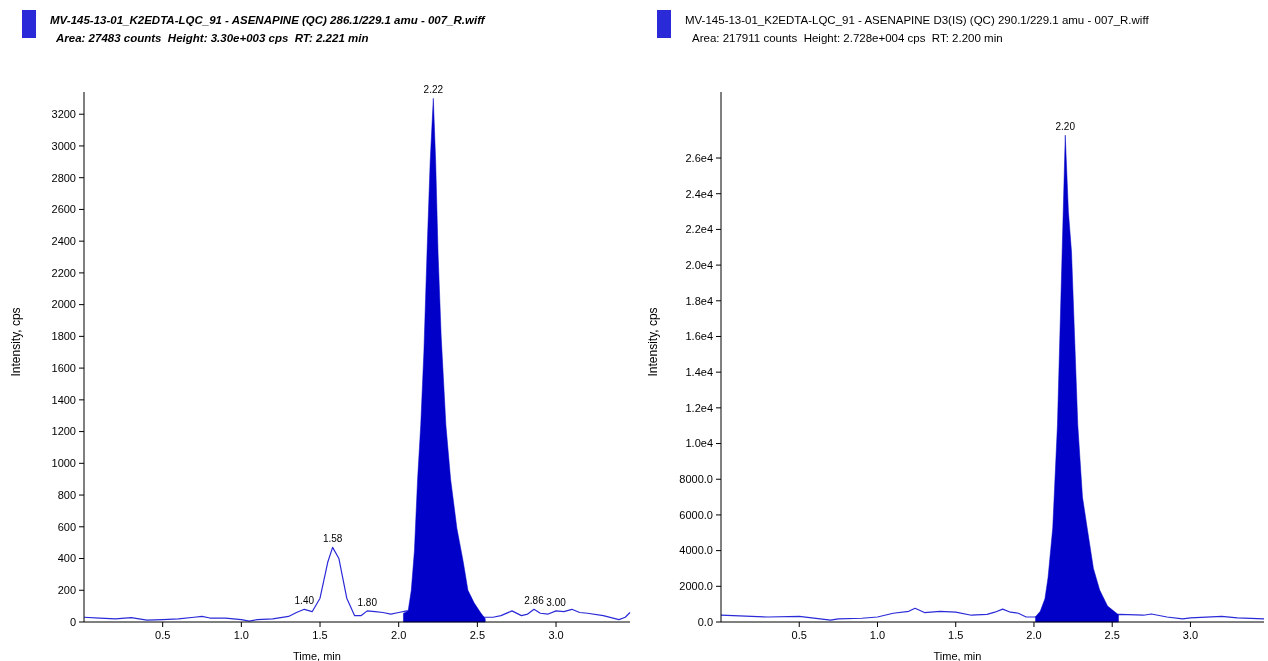  I want to click on y-tick-label: 200, so click(66, 590).